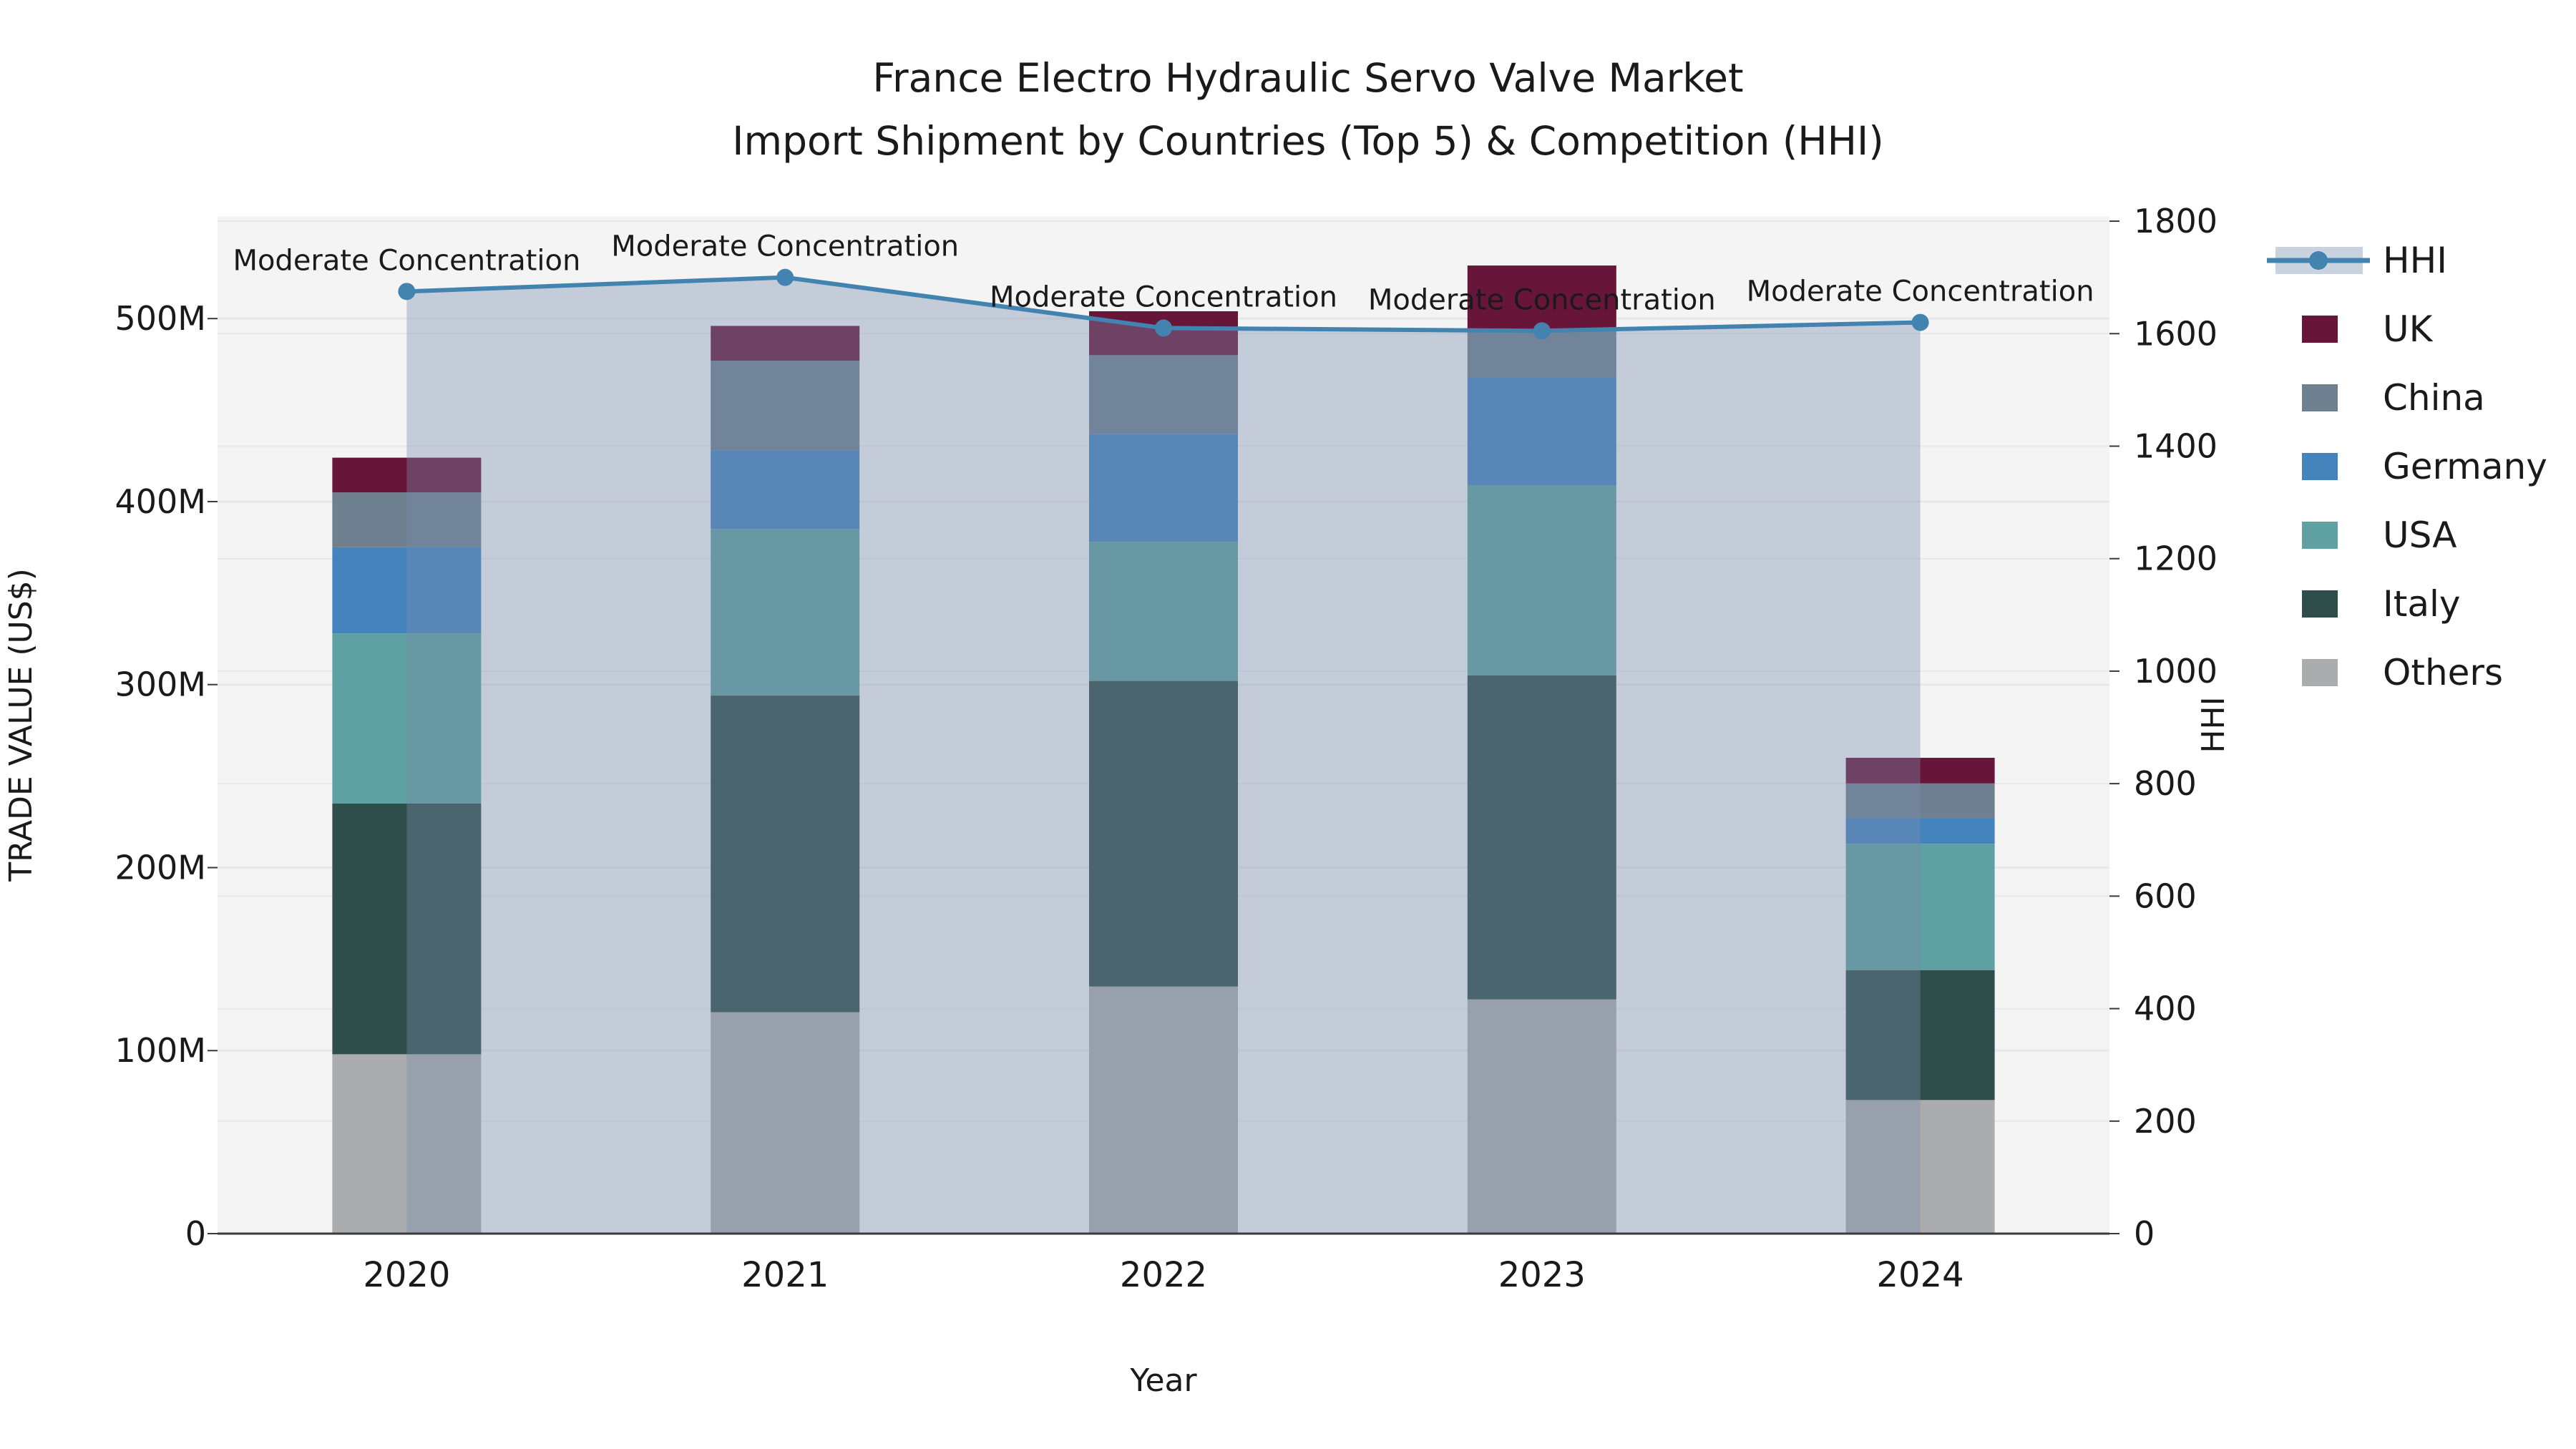  What do you see at coordinates (785, 1275) in the screenshot?
I see `x-tick-label-2021: 2021` at bounding box center [785, 1275].